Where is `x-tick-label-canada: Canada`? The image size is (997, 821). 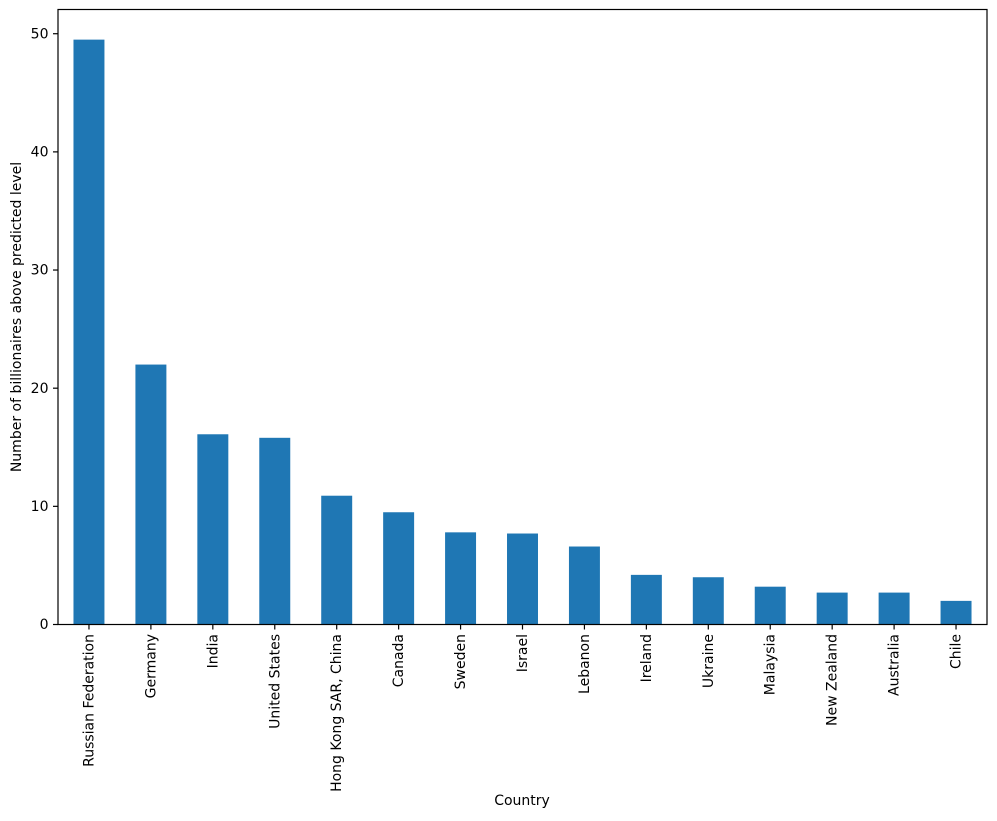
x-tick-label-canada: Canada is located at coordinates (399, 660).